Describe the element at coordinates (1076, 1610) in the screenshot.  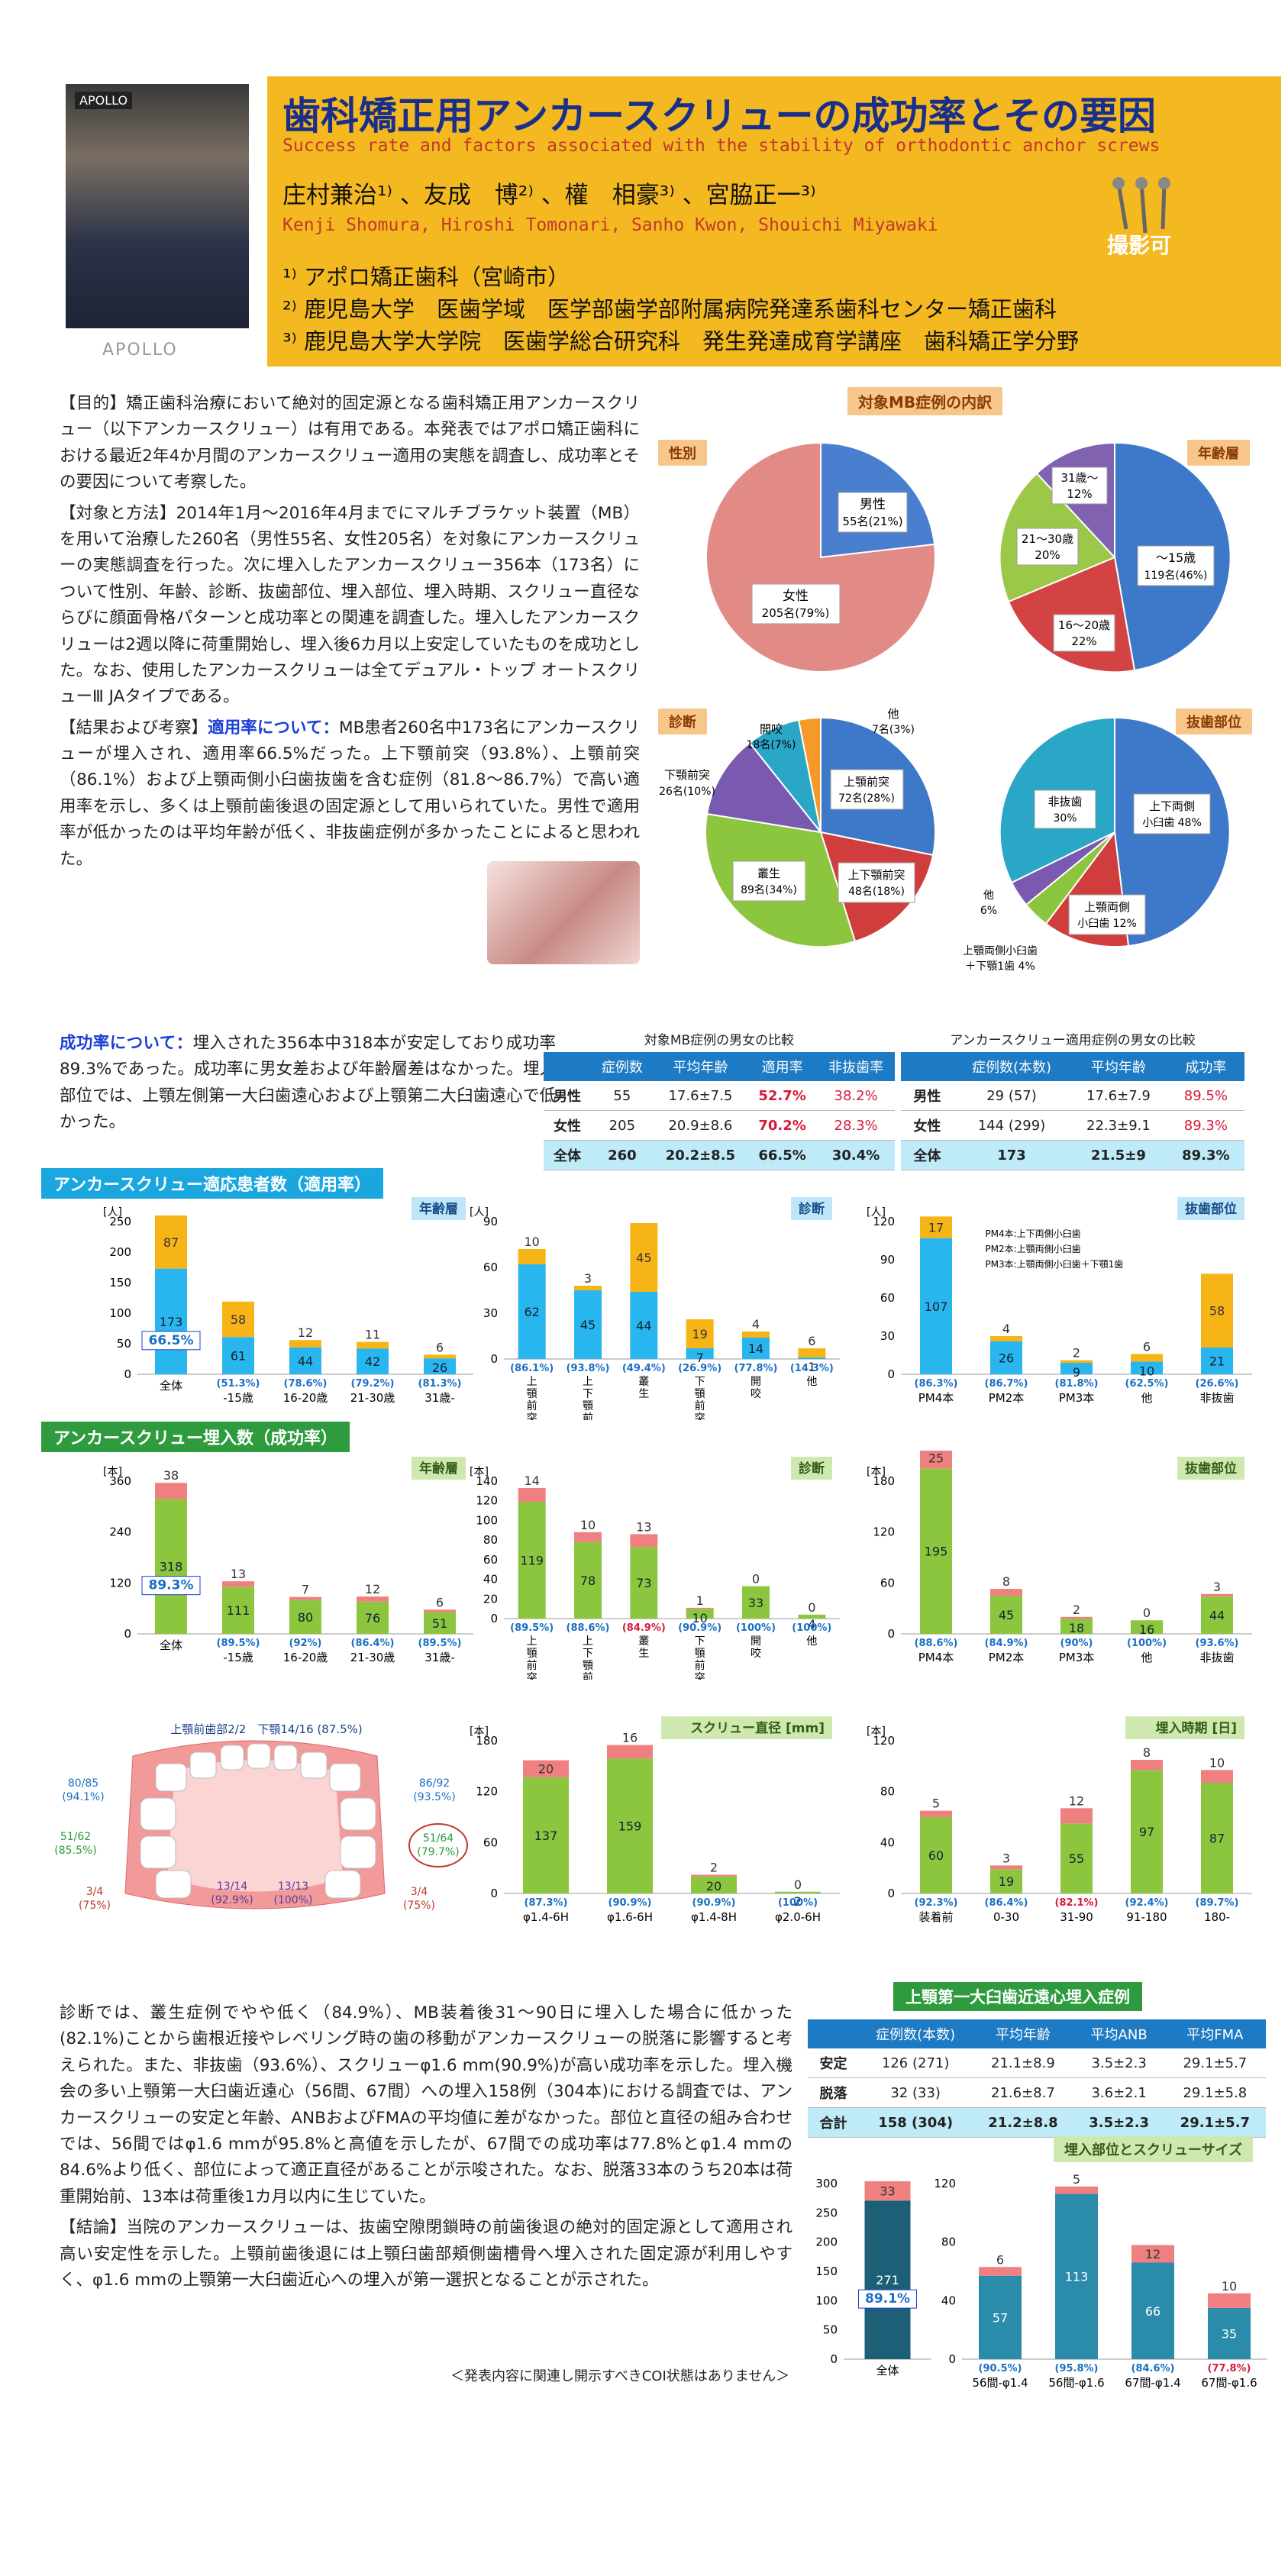
I see `bar-top-value: 2` at that location.